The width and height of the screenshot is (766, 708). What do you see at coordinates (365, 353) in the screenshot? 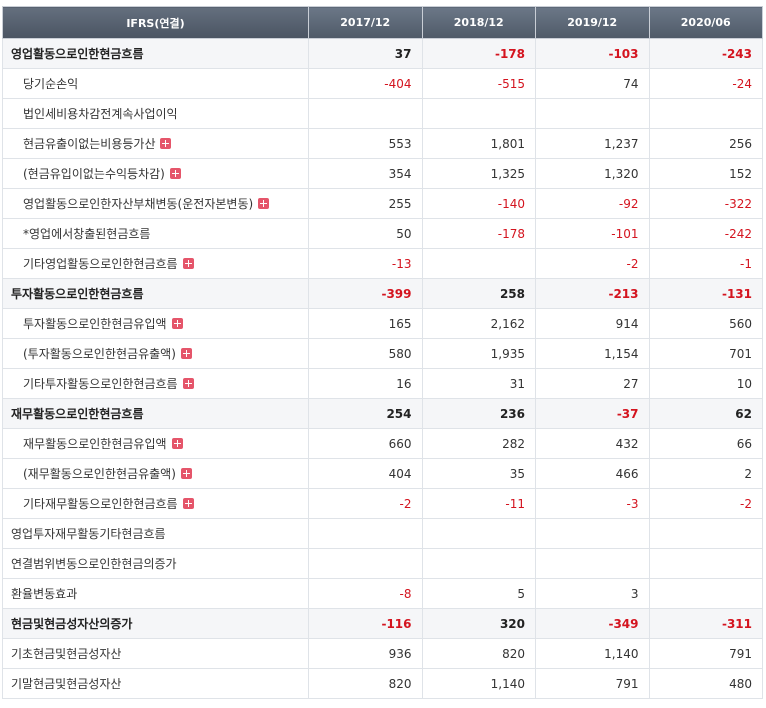
I see `value-cell: 580` at bounding box center [365, 353].